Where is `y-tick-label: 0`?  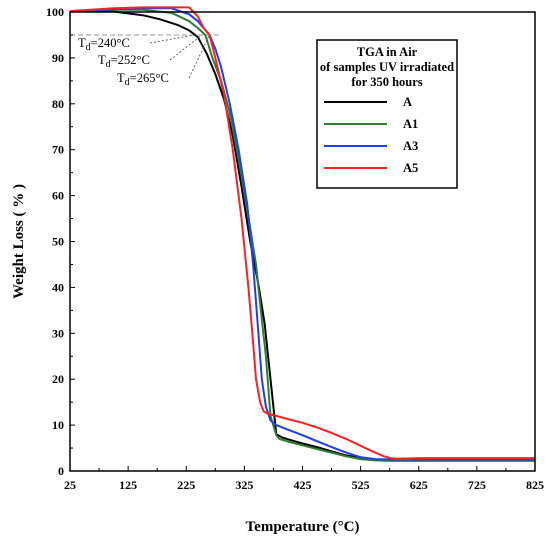 y-tick-label: 0 is located at coordinates (61, 471).